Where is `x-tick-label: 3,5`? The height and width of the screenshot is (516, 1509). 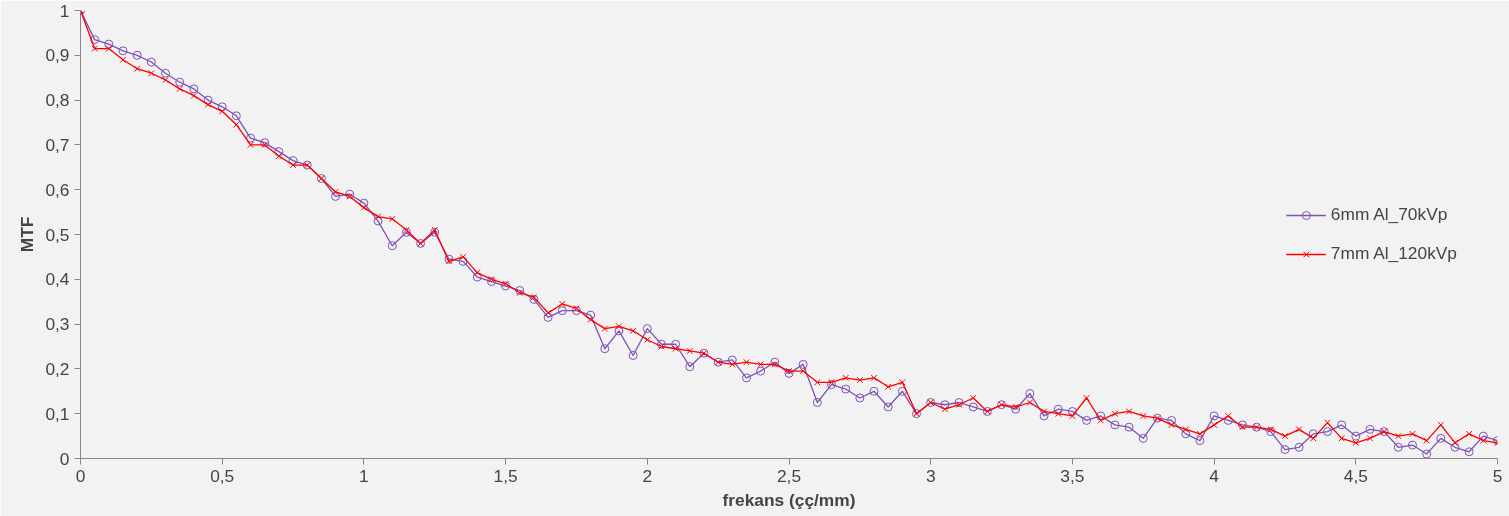
x-tick-label: 3,5 is located at coordinates (1072, 475).